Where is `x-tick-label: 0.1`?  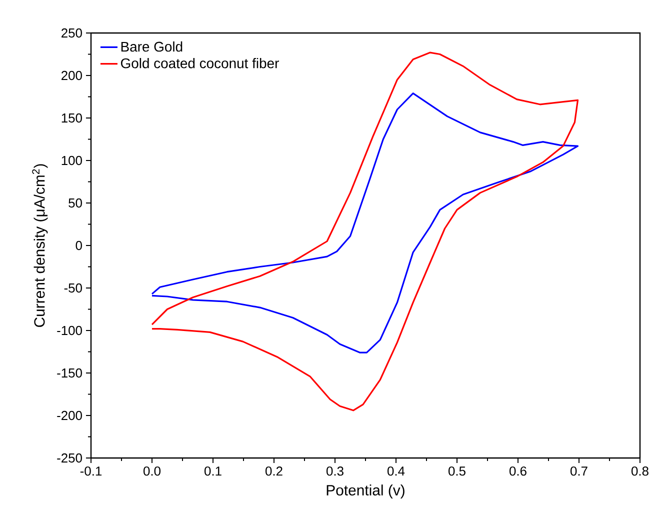
x-tick-label: 0.1 is located at coordinates (213, 471).